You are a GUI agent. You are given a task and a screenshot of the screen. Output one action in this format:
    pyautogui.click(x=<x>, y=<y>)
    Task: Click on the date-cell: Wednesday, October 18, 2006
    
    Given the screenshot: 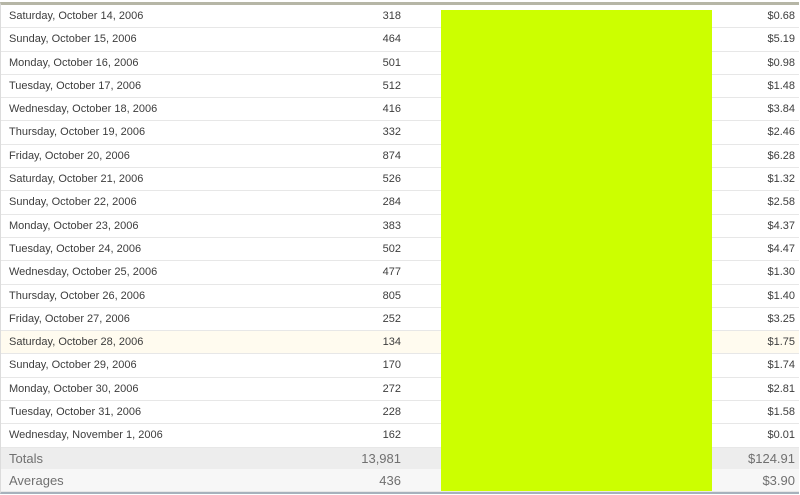 What is the action you would take?
    pyautogui.click(x=83, y=109)
    